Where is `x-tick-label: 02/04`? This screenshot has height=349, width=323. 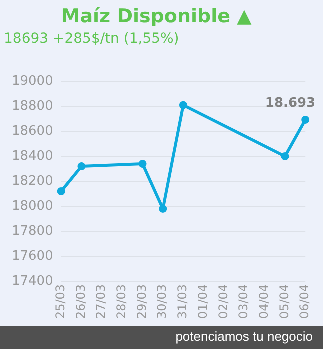
x-tick-label: 02/04 is located at coordinates (223, 302).